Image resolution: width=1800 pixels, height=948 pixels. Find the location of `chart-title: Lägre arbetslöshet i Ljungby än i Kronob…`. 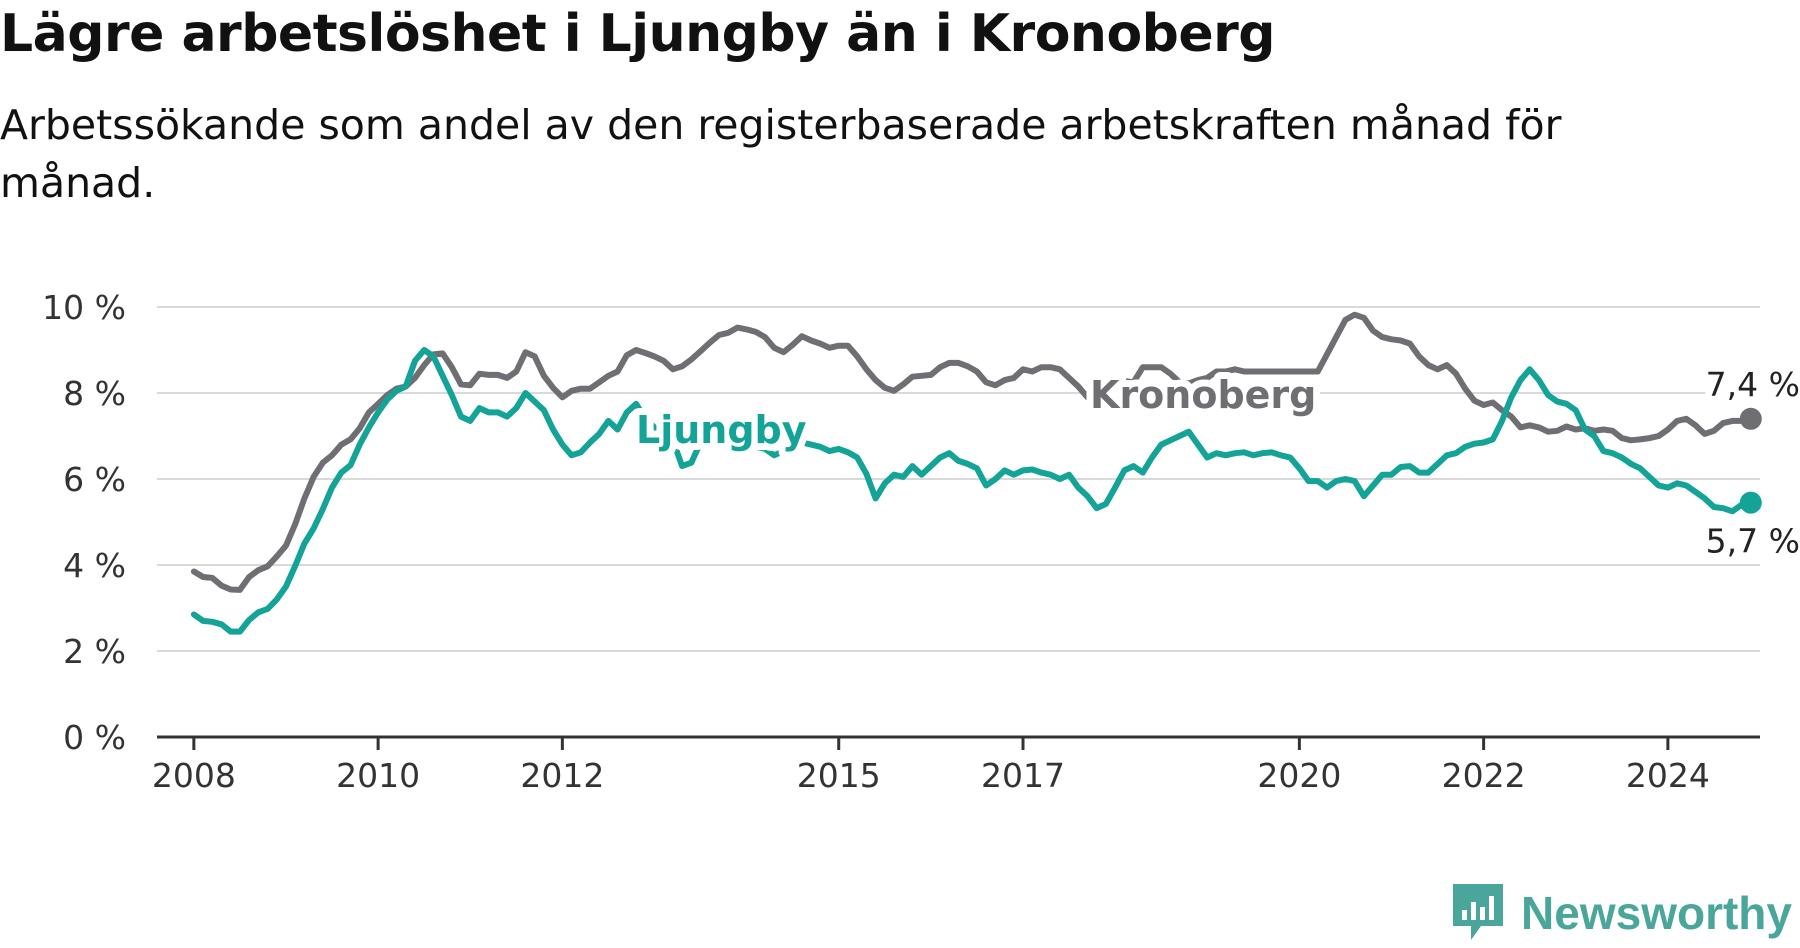

chart-title: Lägre arbetslöshet i Ljungby än i Kronob… is located at coordinates (638, 34).